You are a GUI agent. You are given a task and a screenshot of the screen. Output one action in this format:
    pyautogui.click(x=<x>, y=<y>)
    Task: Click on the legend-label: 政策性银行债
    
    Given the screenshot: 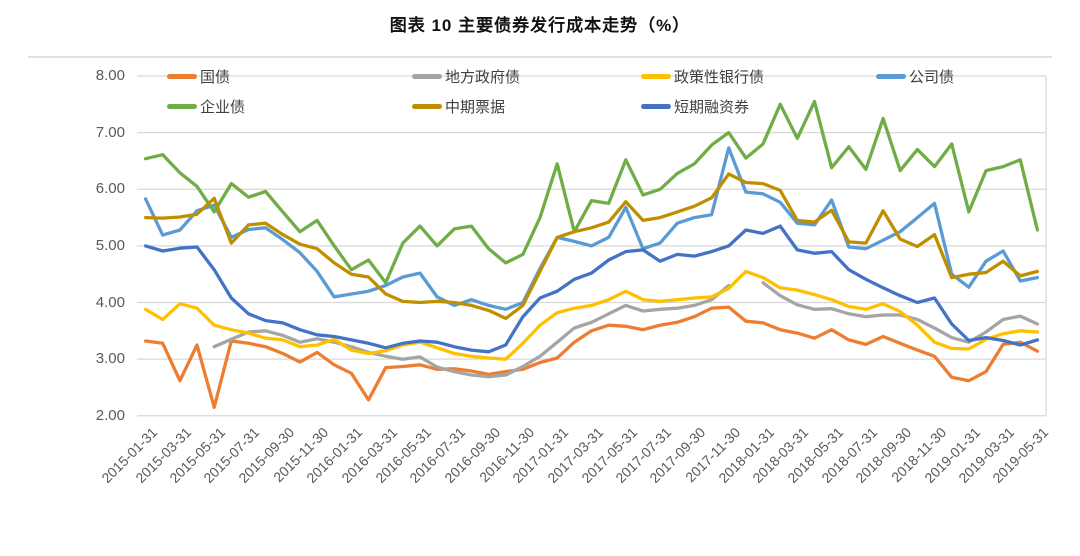 What is the action you would take?
    pyautogui.click(x=719, y=77)
    